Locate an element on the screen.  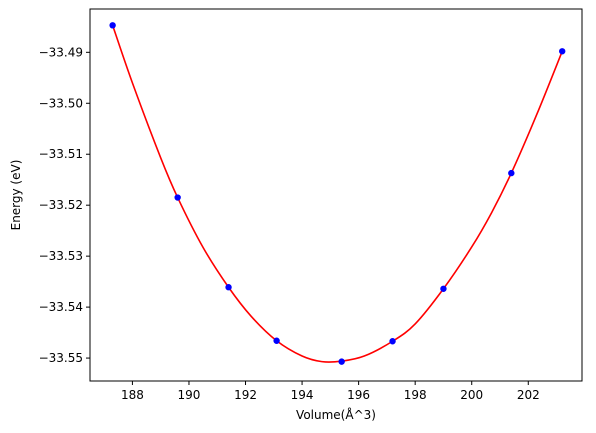
y-tick-label: −33.49 is located at coordinates (61, 52).